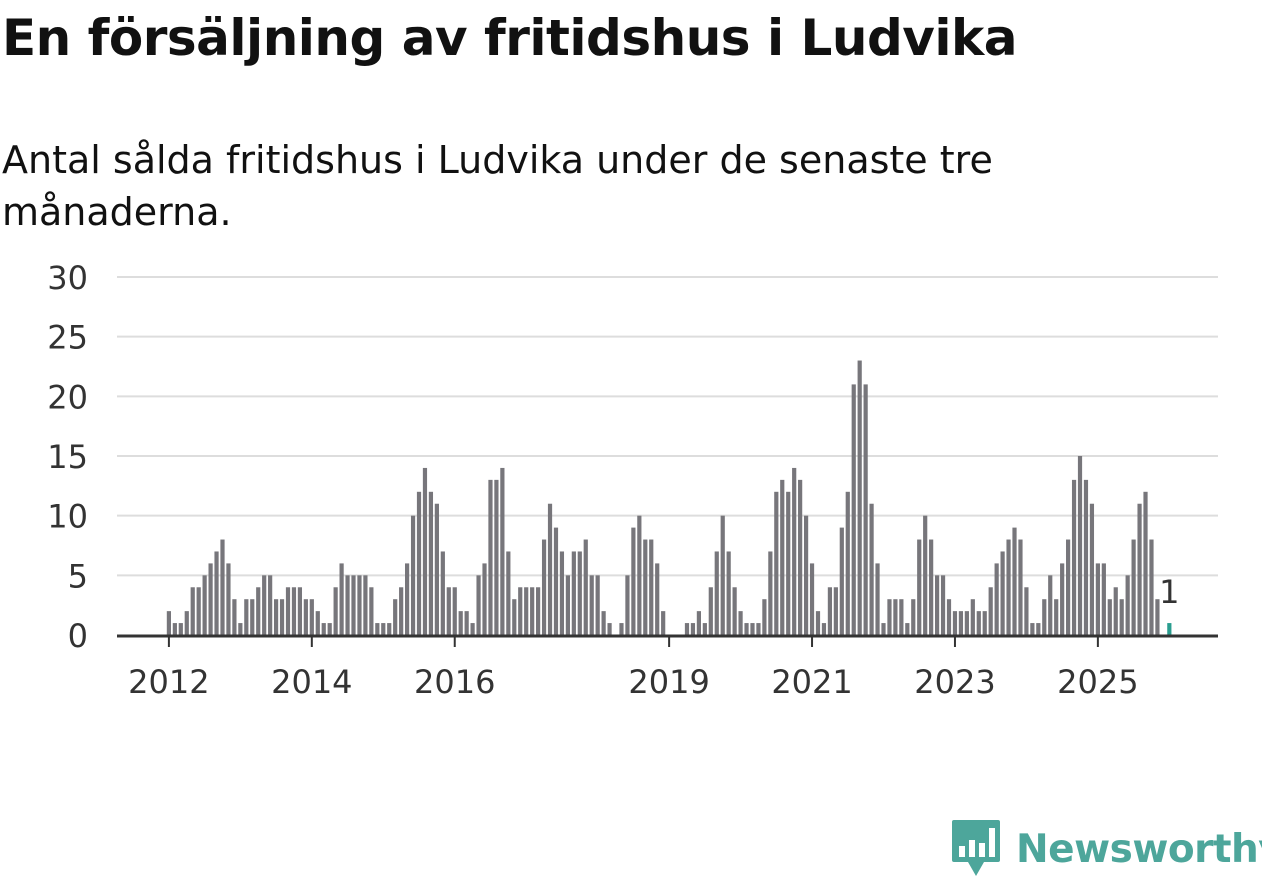 The image size is (1262, 880). I want to click on y-tick-label: 10, so click(67, 517).